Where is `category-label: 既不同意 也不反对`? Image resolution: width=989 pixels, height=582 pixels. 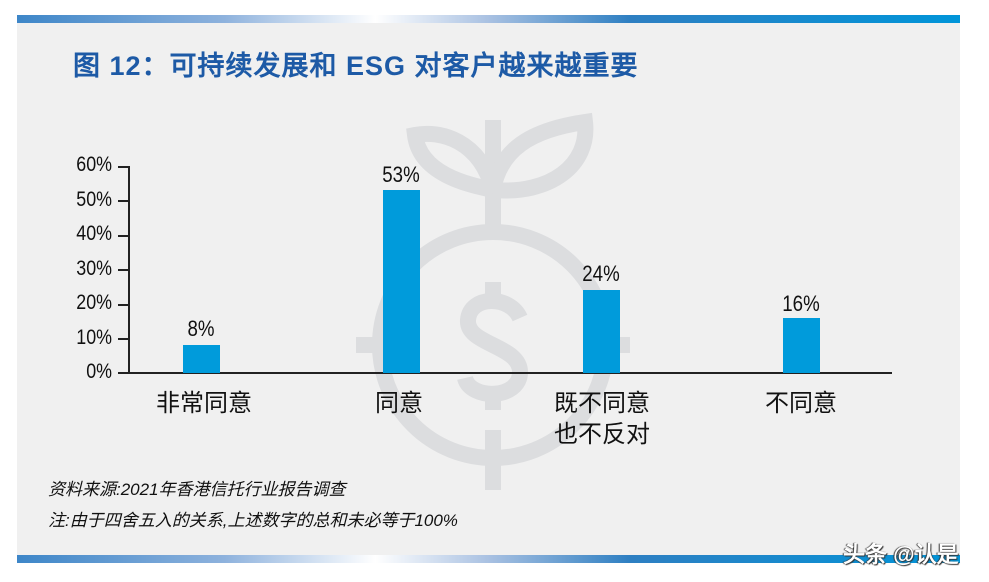
category-label: 既不同意 也不反对 is located at coordinates (602, 419).